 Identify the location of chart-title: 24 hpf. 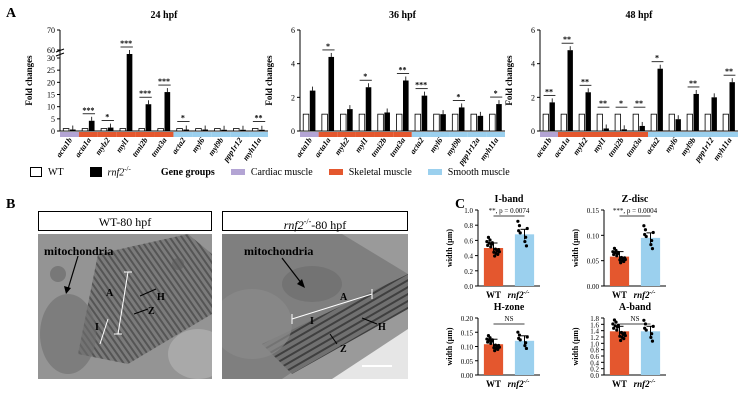
(165, 15).